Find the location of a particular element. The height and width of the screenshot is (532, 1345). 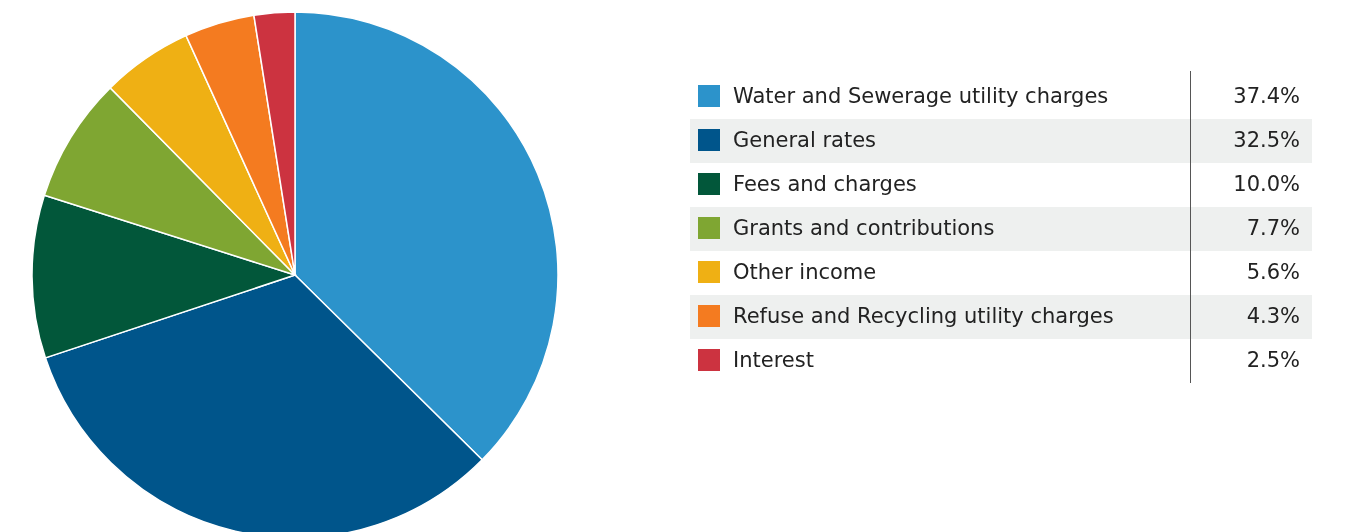

legend-label: Grants and contributions is located at coordinates (864, 228).